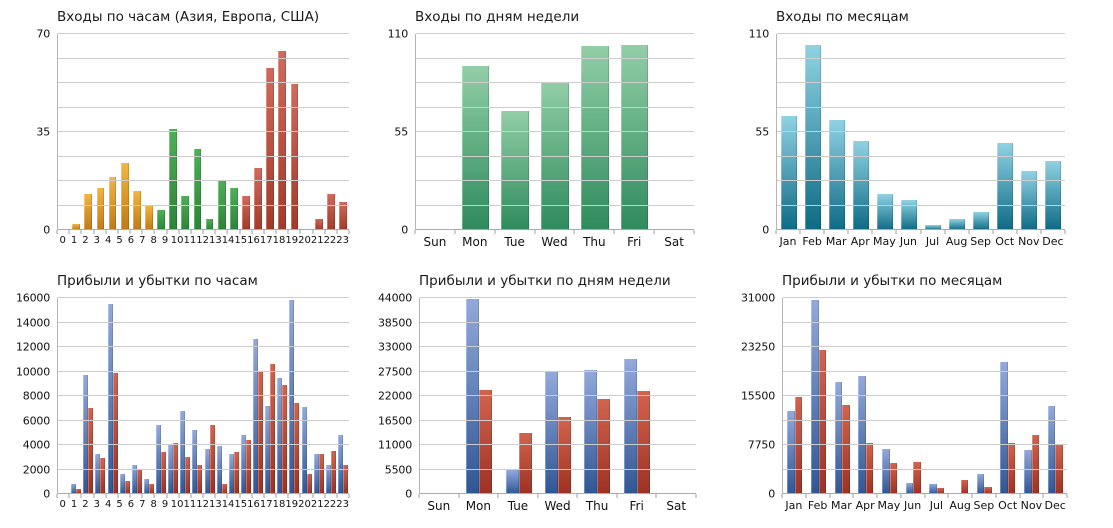 This screenshot has width=1113, height=528. I want to click on bar-loss-Wed, so click(564, 455).